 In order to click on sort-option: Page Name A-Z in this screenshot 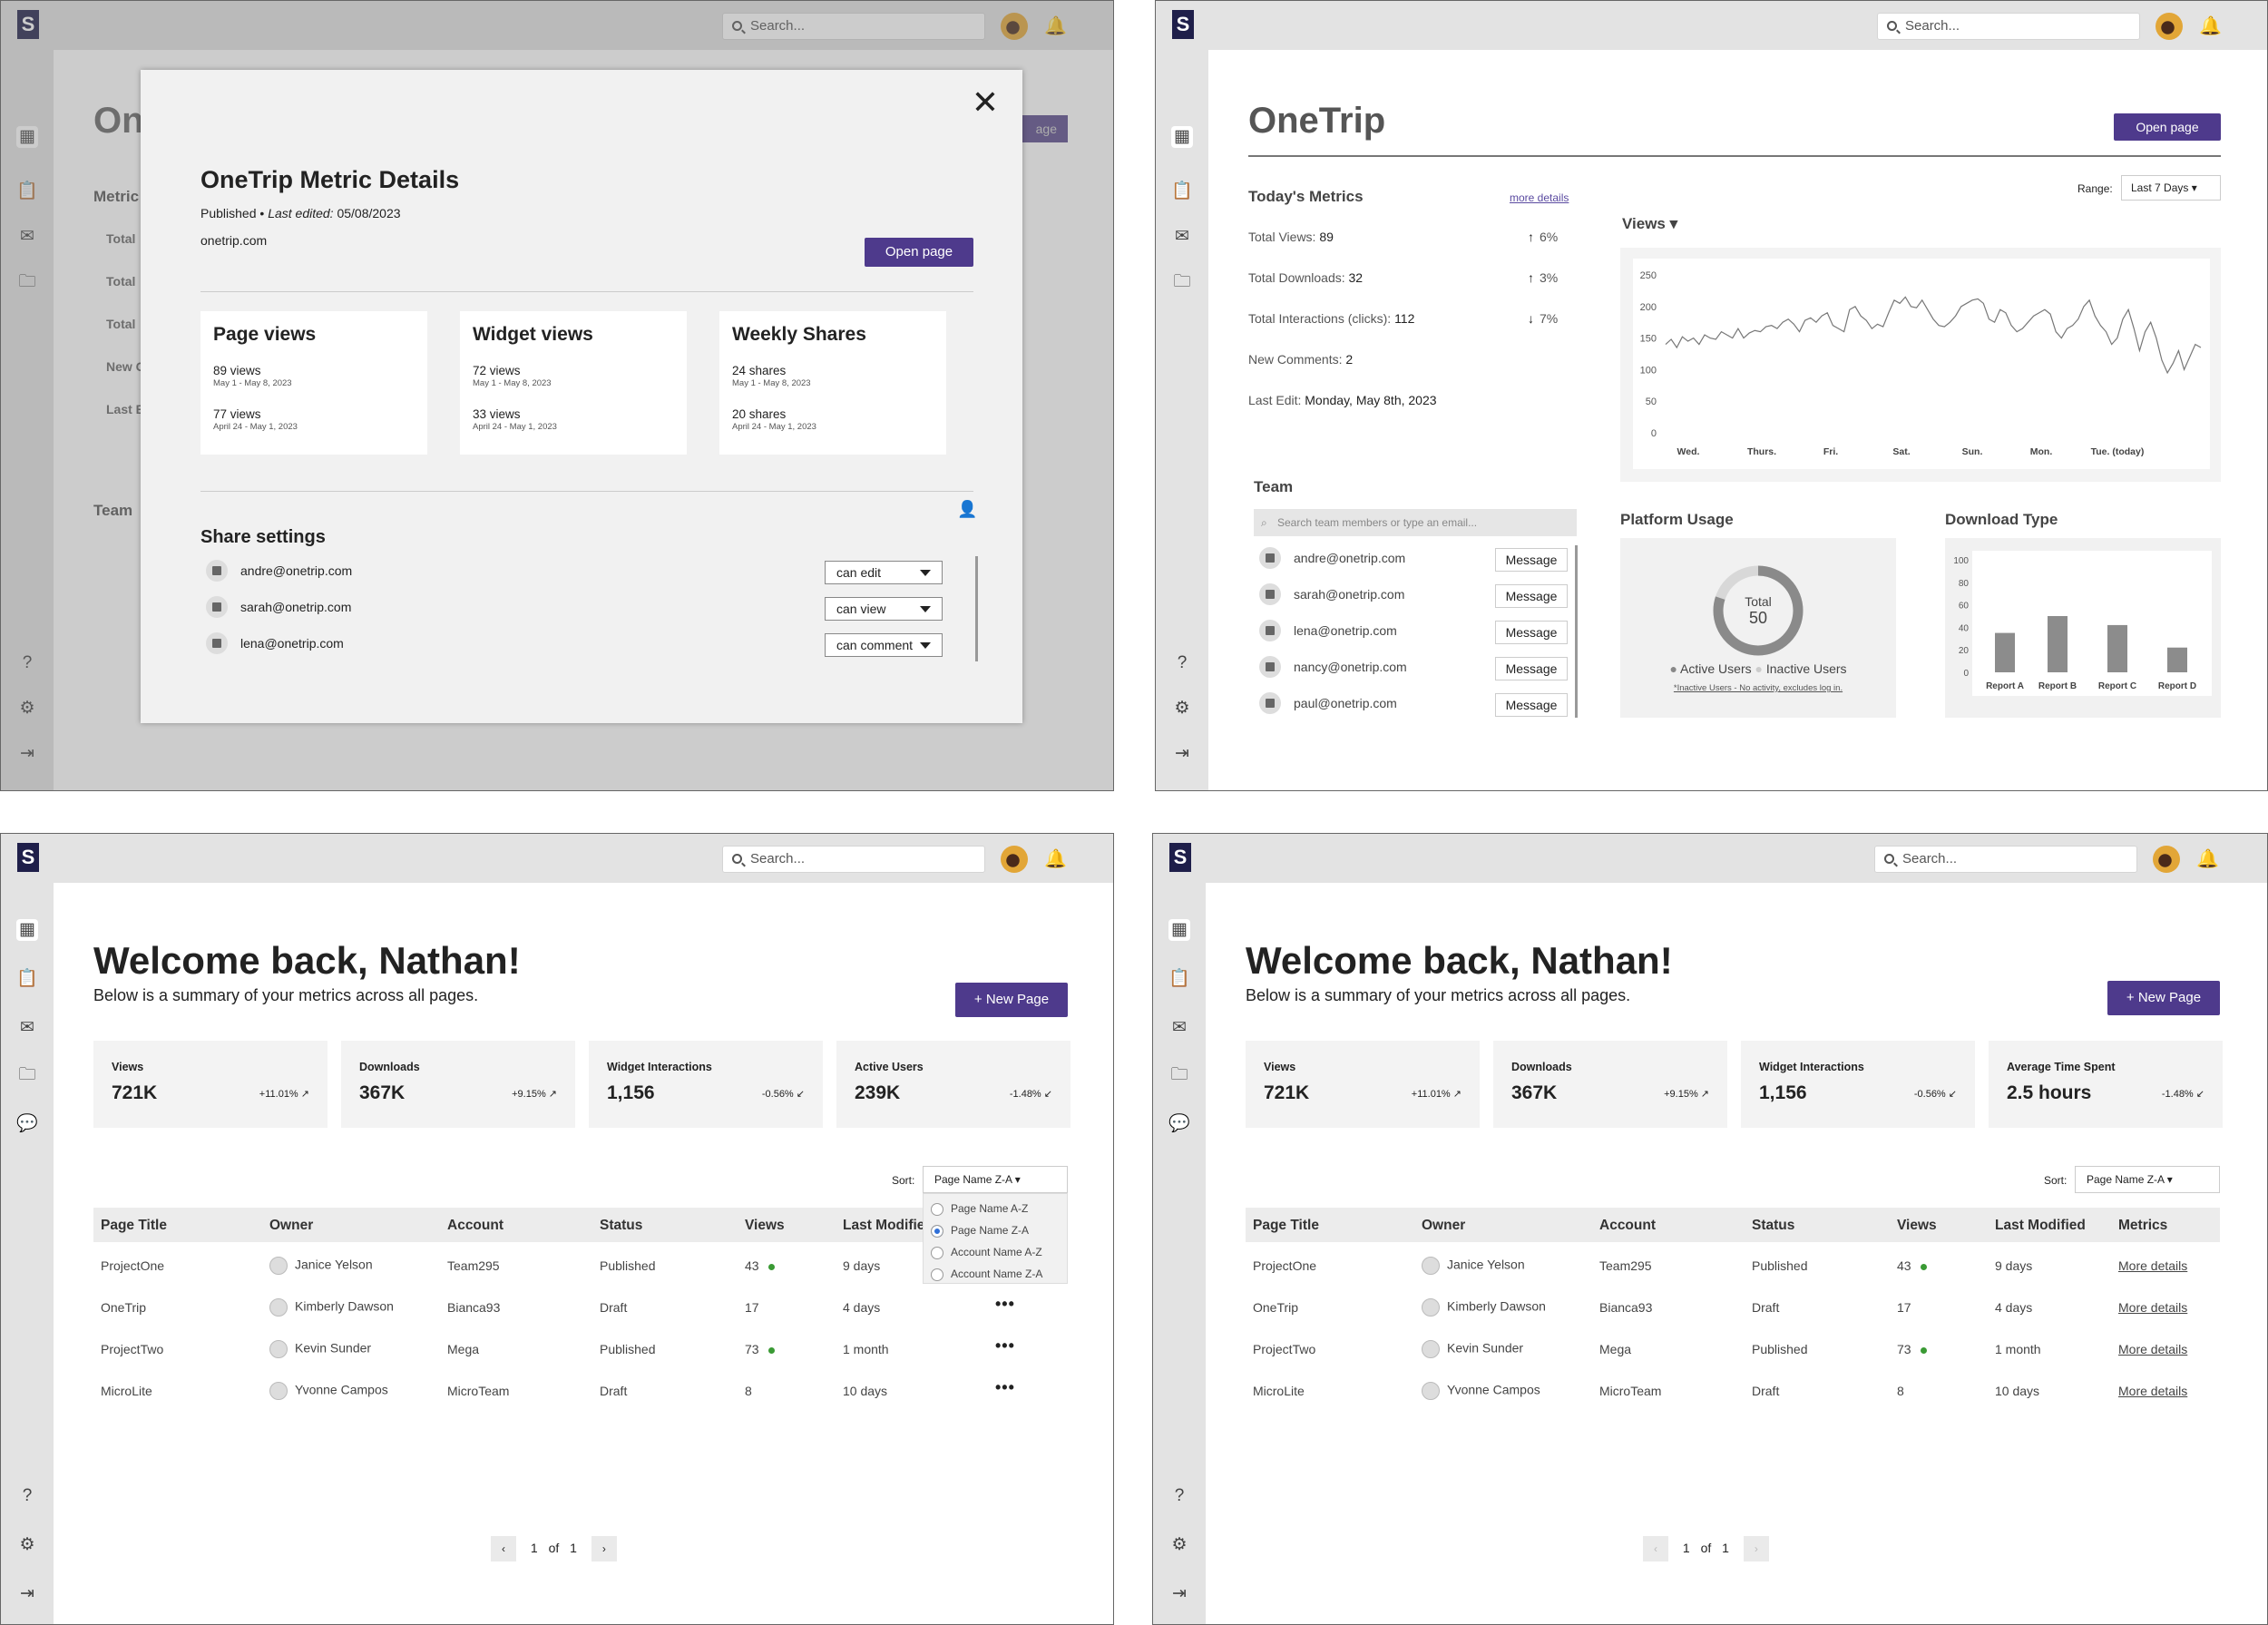, I will do `click(980, 1209)`.